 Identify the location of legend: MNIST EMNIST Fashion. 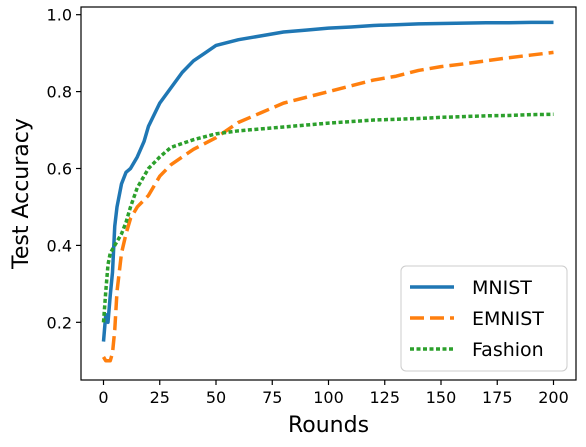
(484, 318).